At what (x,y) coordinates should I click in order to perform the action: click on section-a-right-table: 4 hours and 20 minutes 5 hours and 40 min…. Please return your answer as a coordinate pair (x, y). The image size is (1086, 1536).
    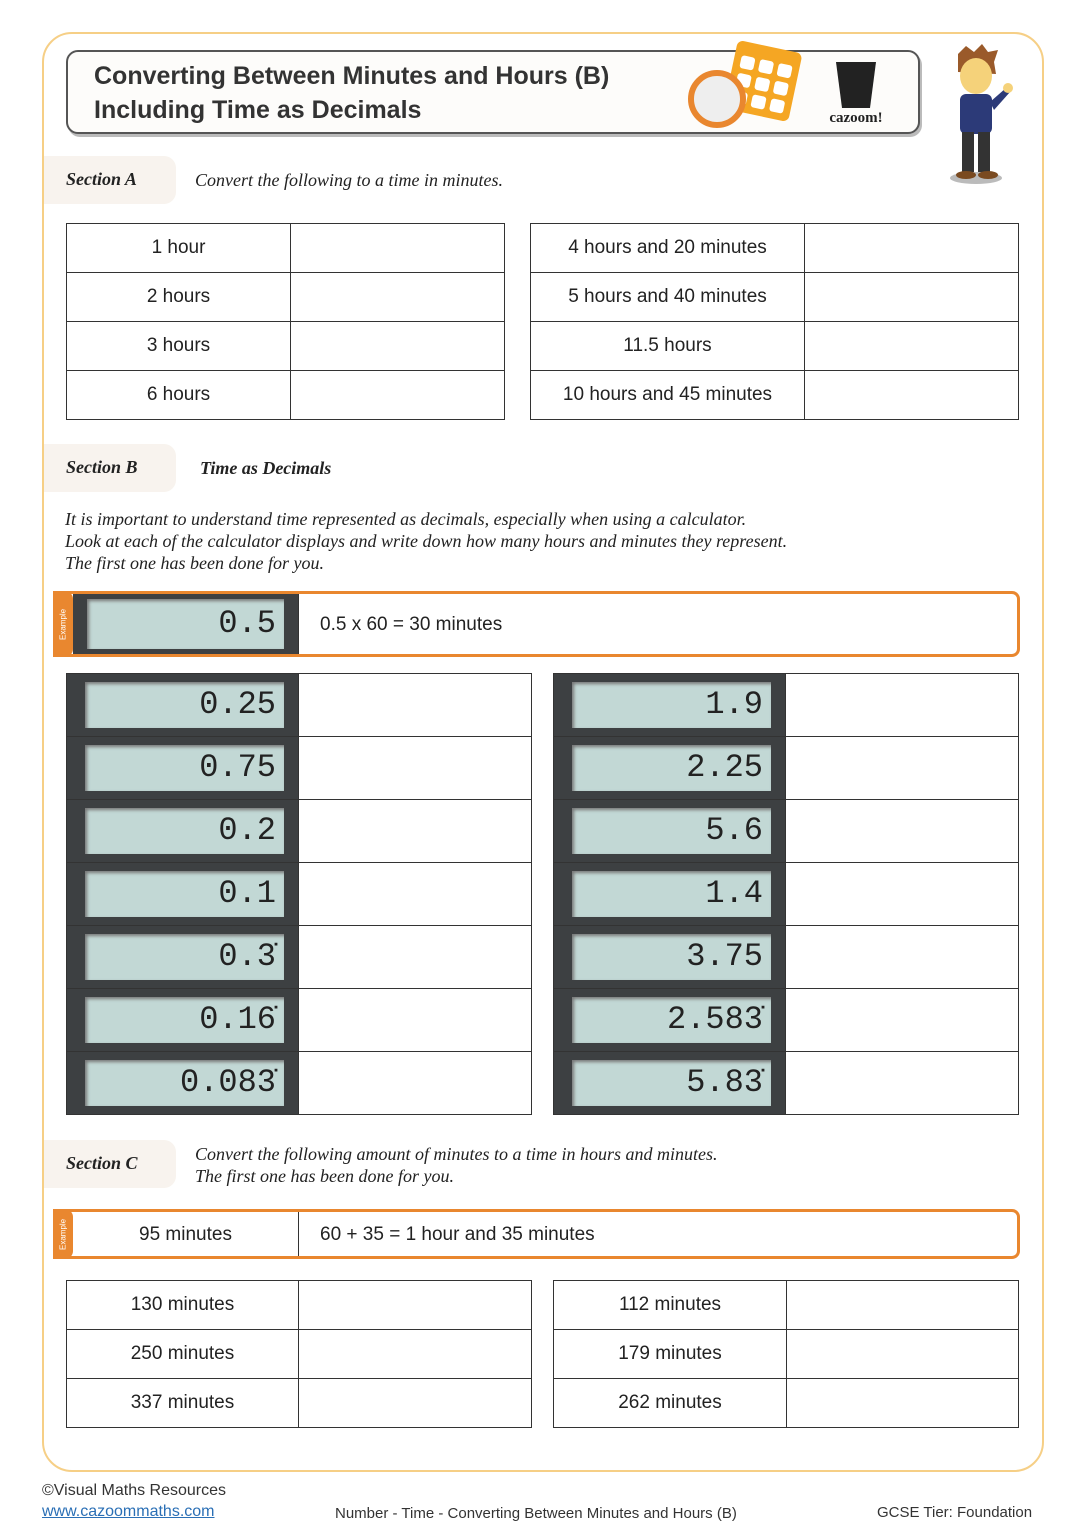
    Looking at the image, I should click on (774, 321).